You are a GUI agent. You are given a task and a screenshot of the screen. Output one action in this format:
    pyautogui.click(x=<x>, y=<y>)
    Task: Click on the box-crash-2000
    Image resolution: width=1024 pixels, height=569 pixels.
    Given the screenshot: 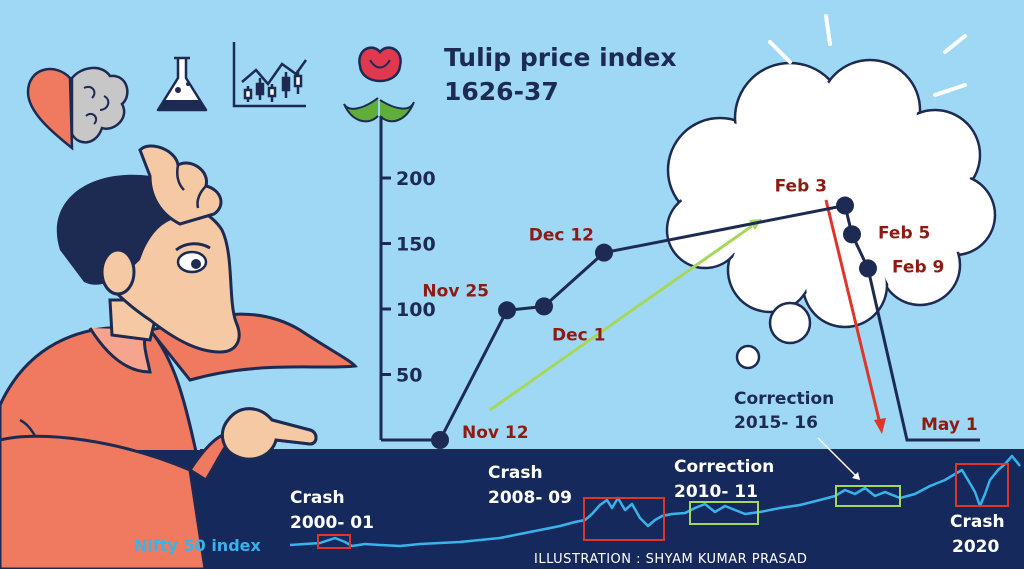 What is the action you would take?
    pyautogui.click(x=334, y=541)
    